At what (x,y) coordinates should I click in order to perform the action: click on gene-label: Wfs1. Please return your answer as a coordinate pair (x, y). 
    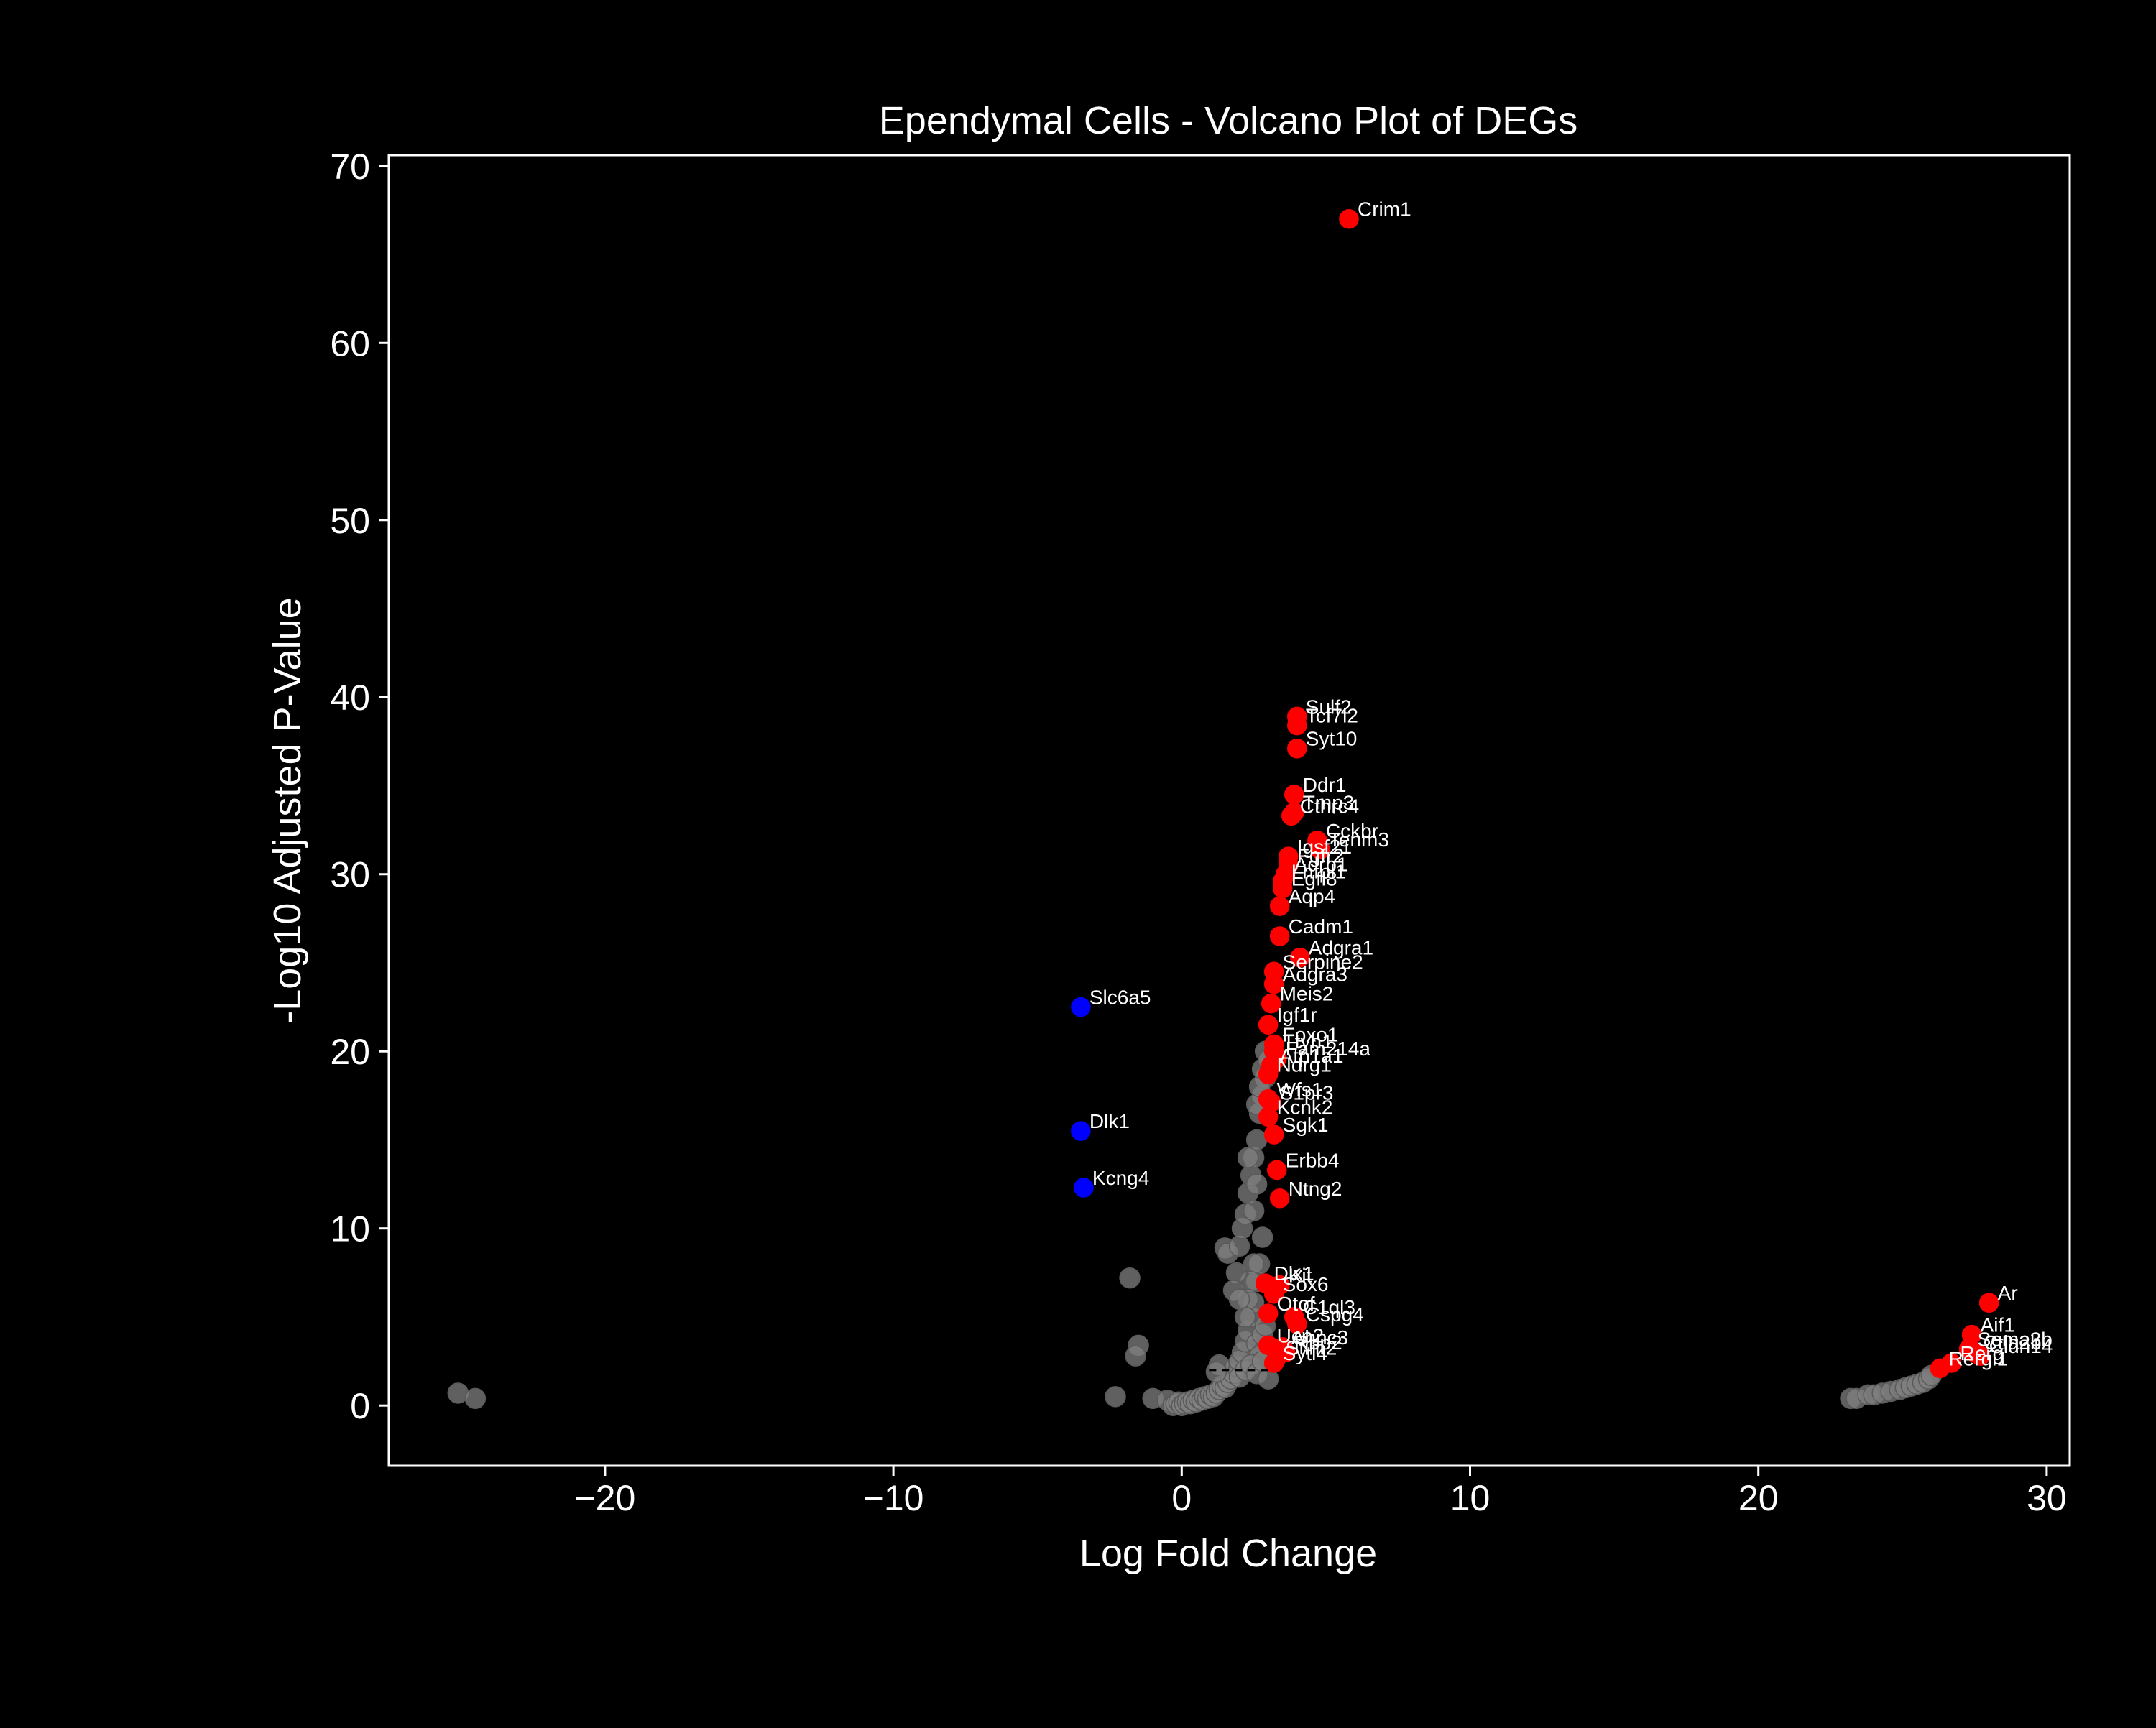
    Looking at the image, I should click on (1300, 1089).